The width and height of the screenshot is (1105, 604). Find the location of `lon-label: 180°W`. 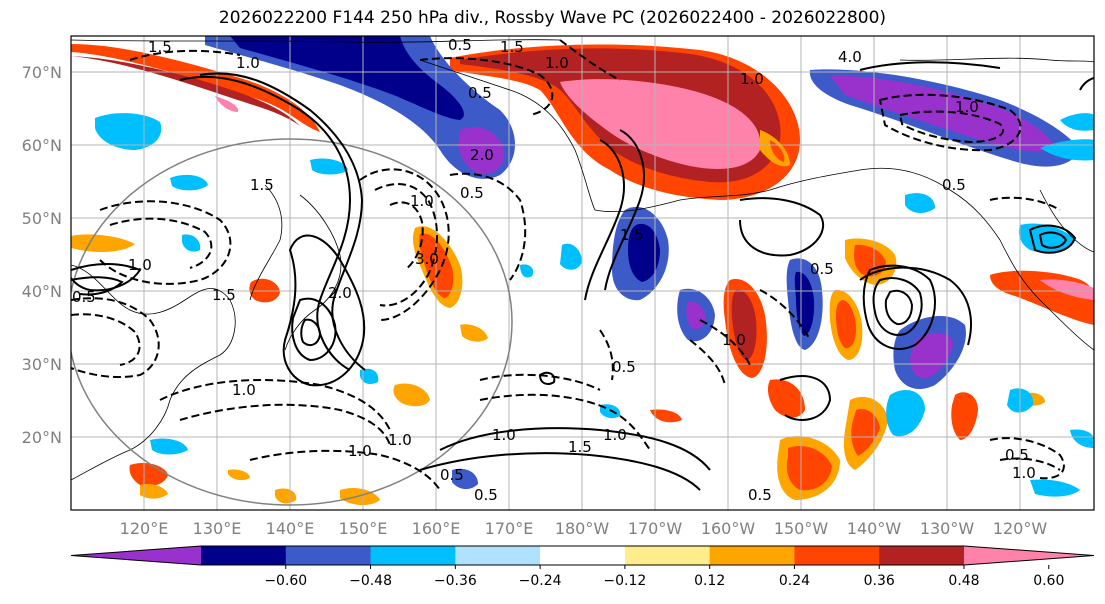

lon-label: 180°W is located at coordinates (582, 528).